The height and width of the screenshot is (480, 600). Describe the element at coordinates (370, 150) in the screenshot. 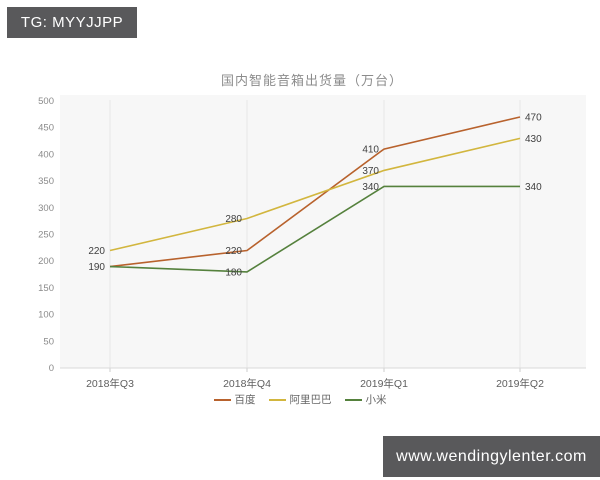

I see `value-label: 410` at that location.